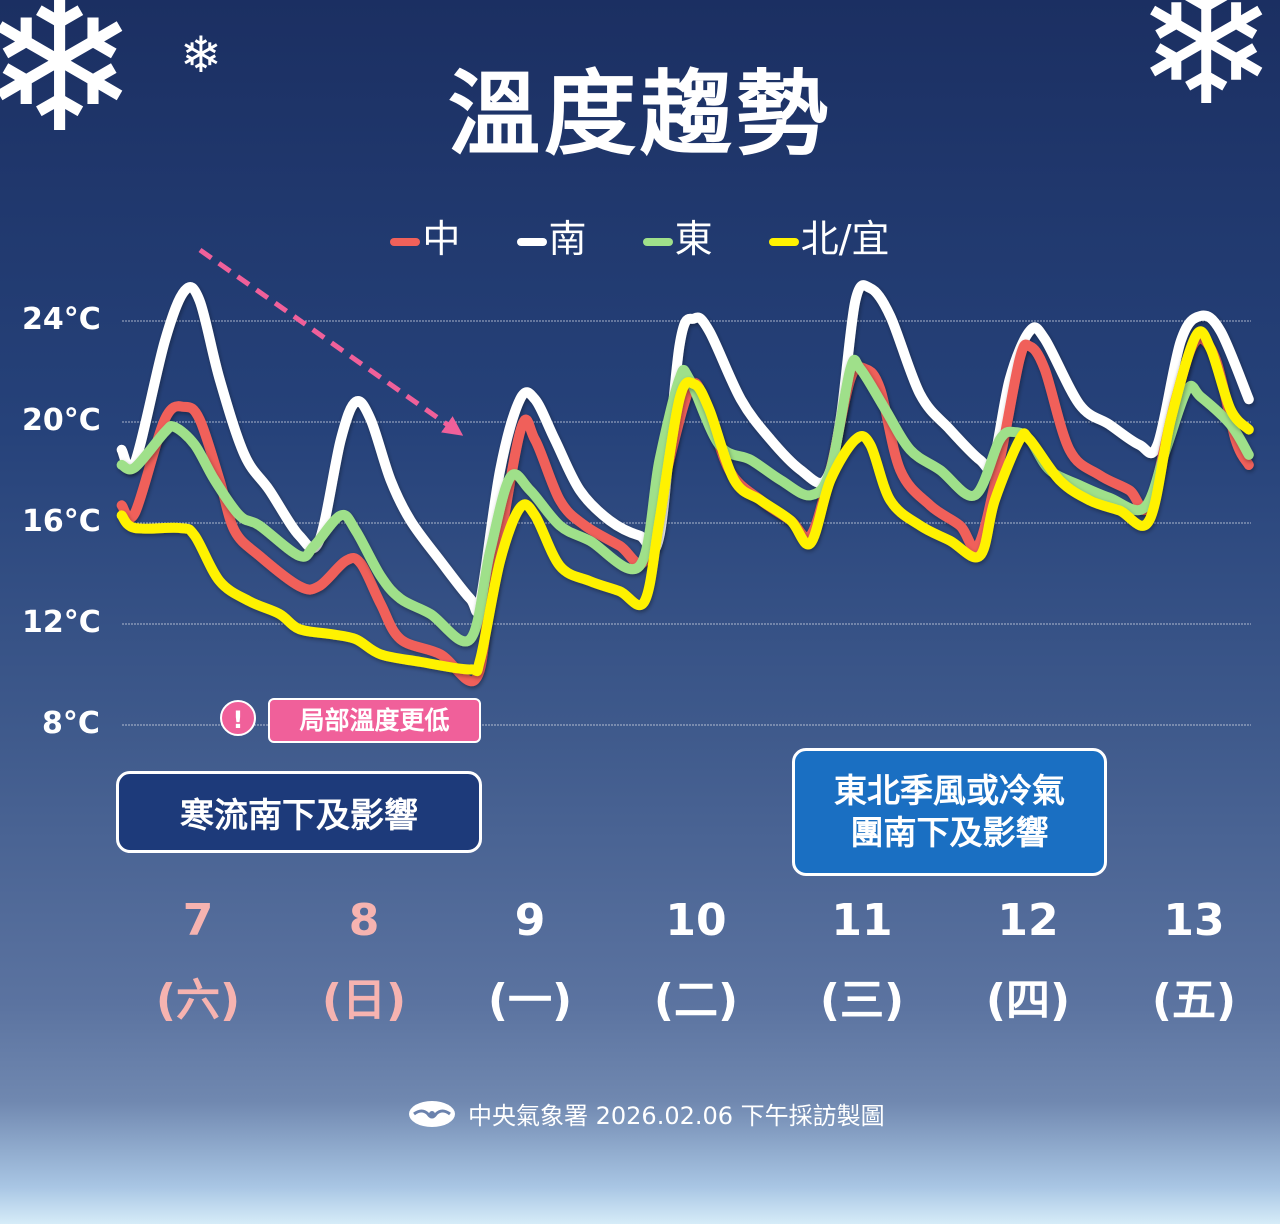 The image size is (1280, 1224). What do you see at coordinates (639, 114) in the screenshot?
I see `page-title: 溫度趨勢` at bounding box center [639, 114].